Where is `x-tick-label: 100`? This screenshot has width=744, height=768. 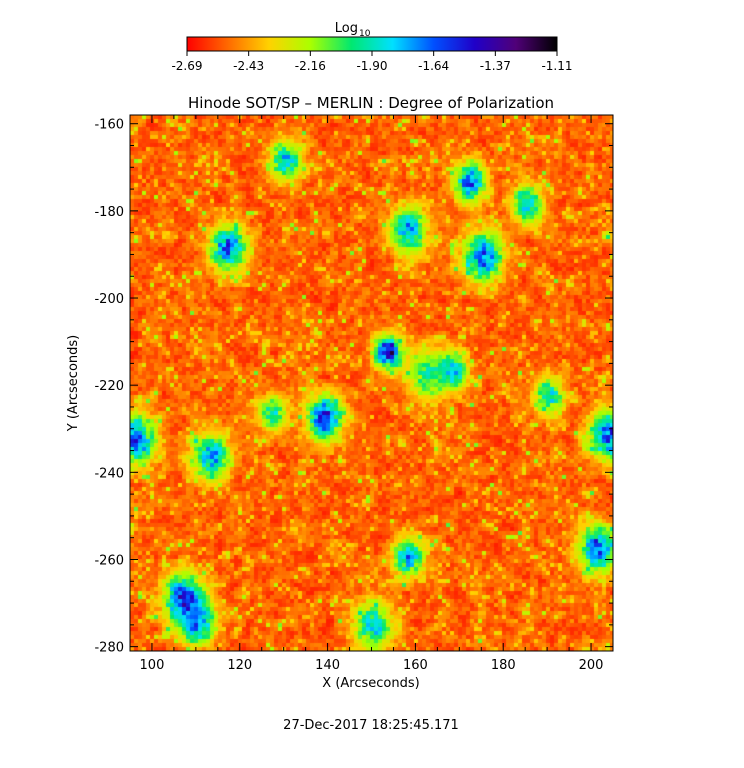 x-tick-label: 100 is located at coordinates (152, 665).